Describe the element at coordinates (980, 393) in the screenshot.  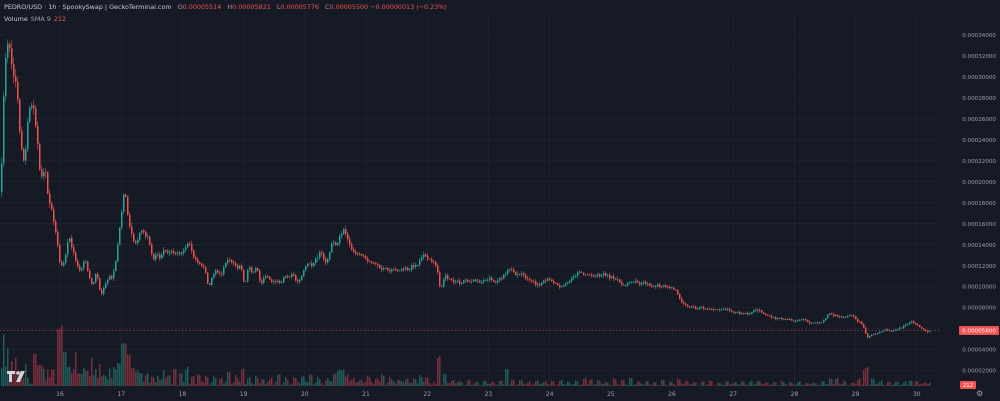
I see `gear-icon: ⚙` at that location.